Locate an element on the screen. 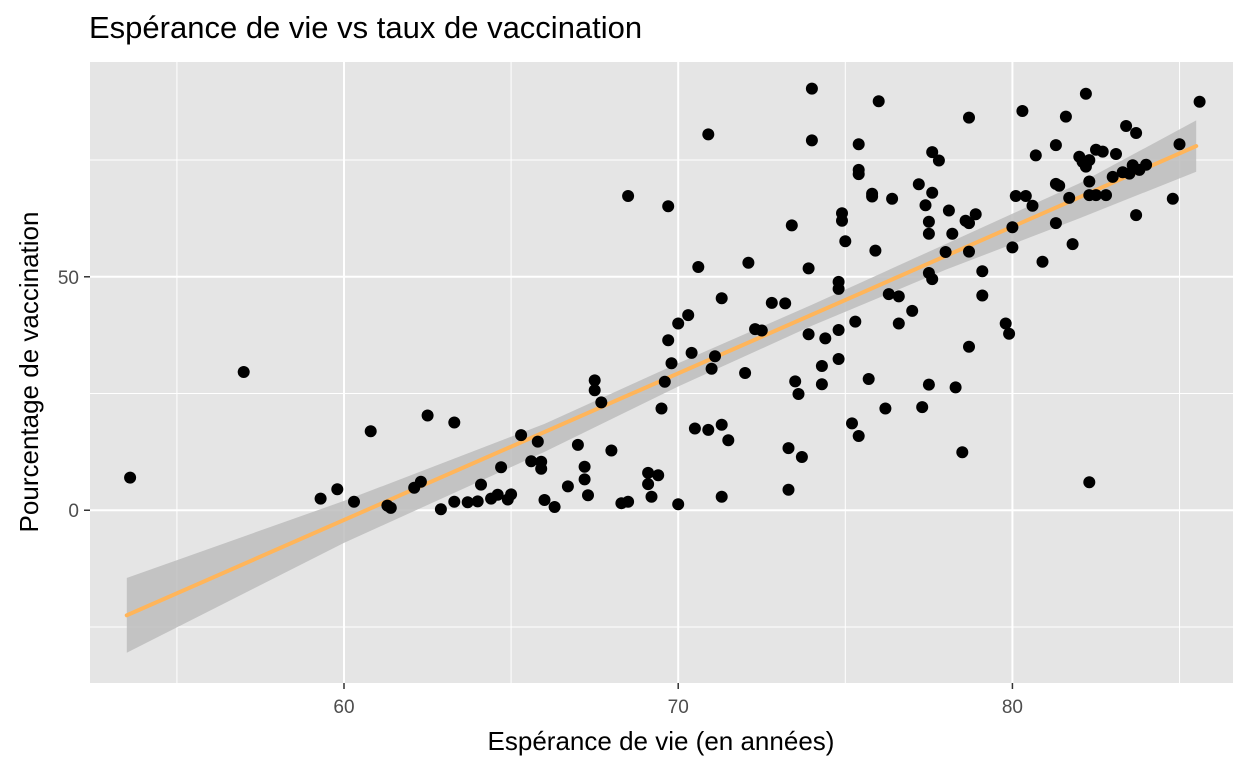 This screenshot has height=768, width=1248. y-axis-title: Pourcentage de vaccination is located at coordinates (29, 372).